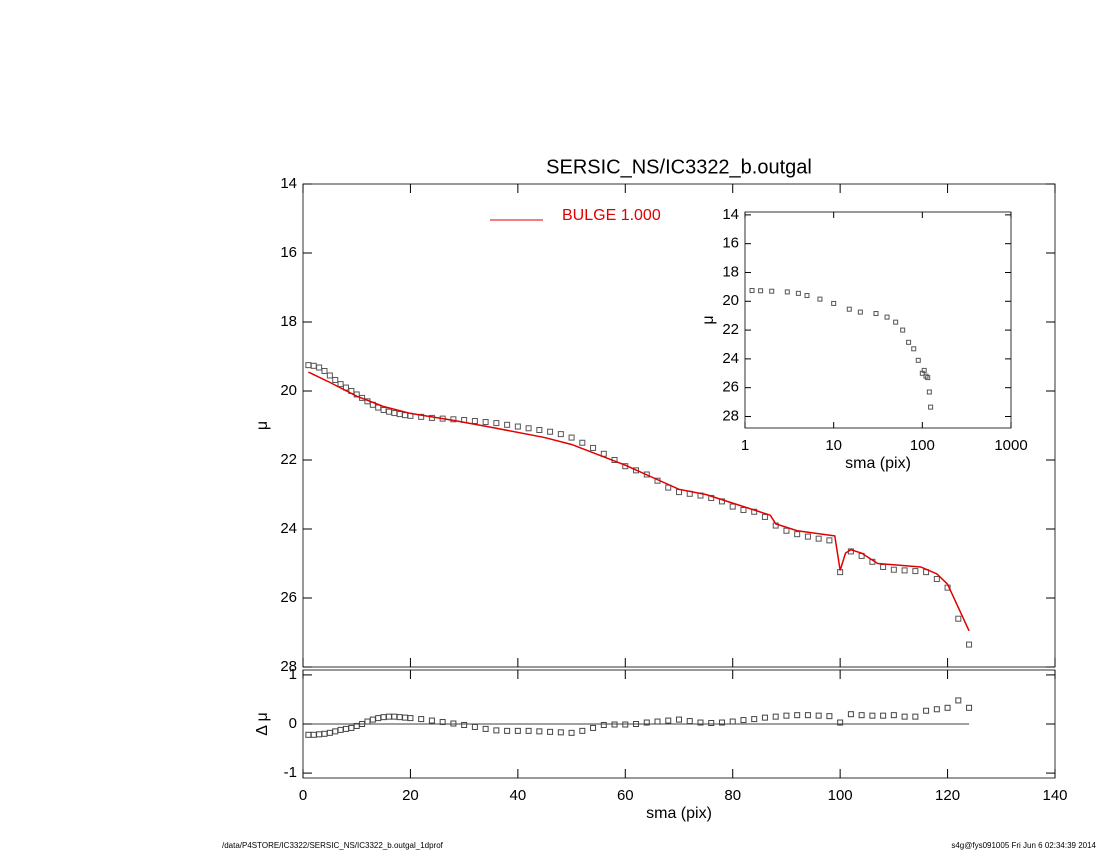 The width and height of the screenshot is (1100, 850). I want to click on chart-title: SERSIC_NS/IC3322_b.outgal, so click(679, 167).